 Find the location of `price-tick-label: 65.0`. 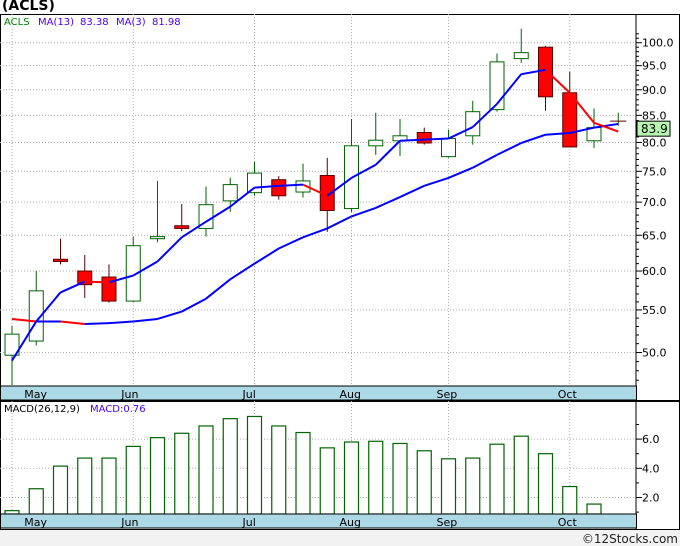

price-tick-label: 65.0 is located at coordinates (654, 235).